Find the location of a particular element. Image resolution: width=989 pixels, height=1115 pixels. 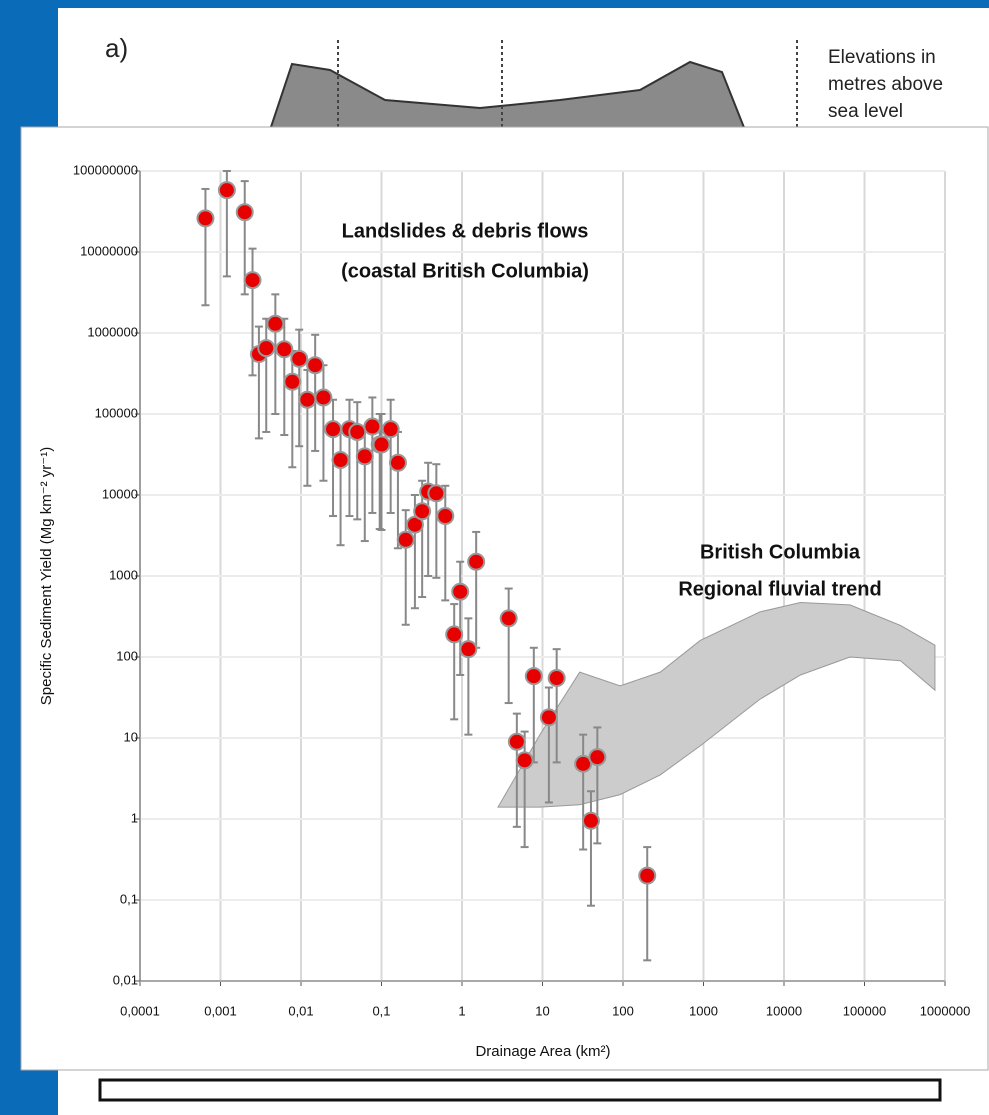

y-tick-label: 0,1 is located at coordinates (129, 898).